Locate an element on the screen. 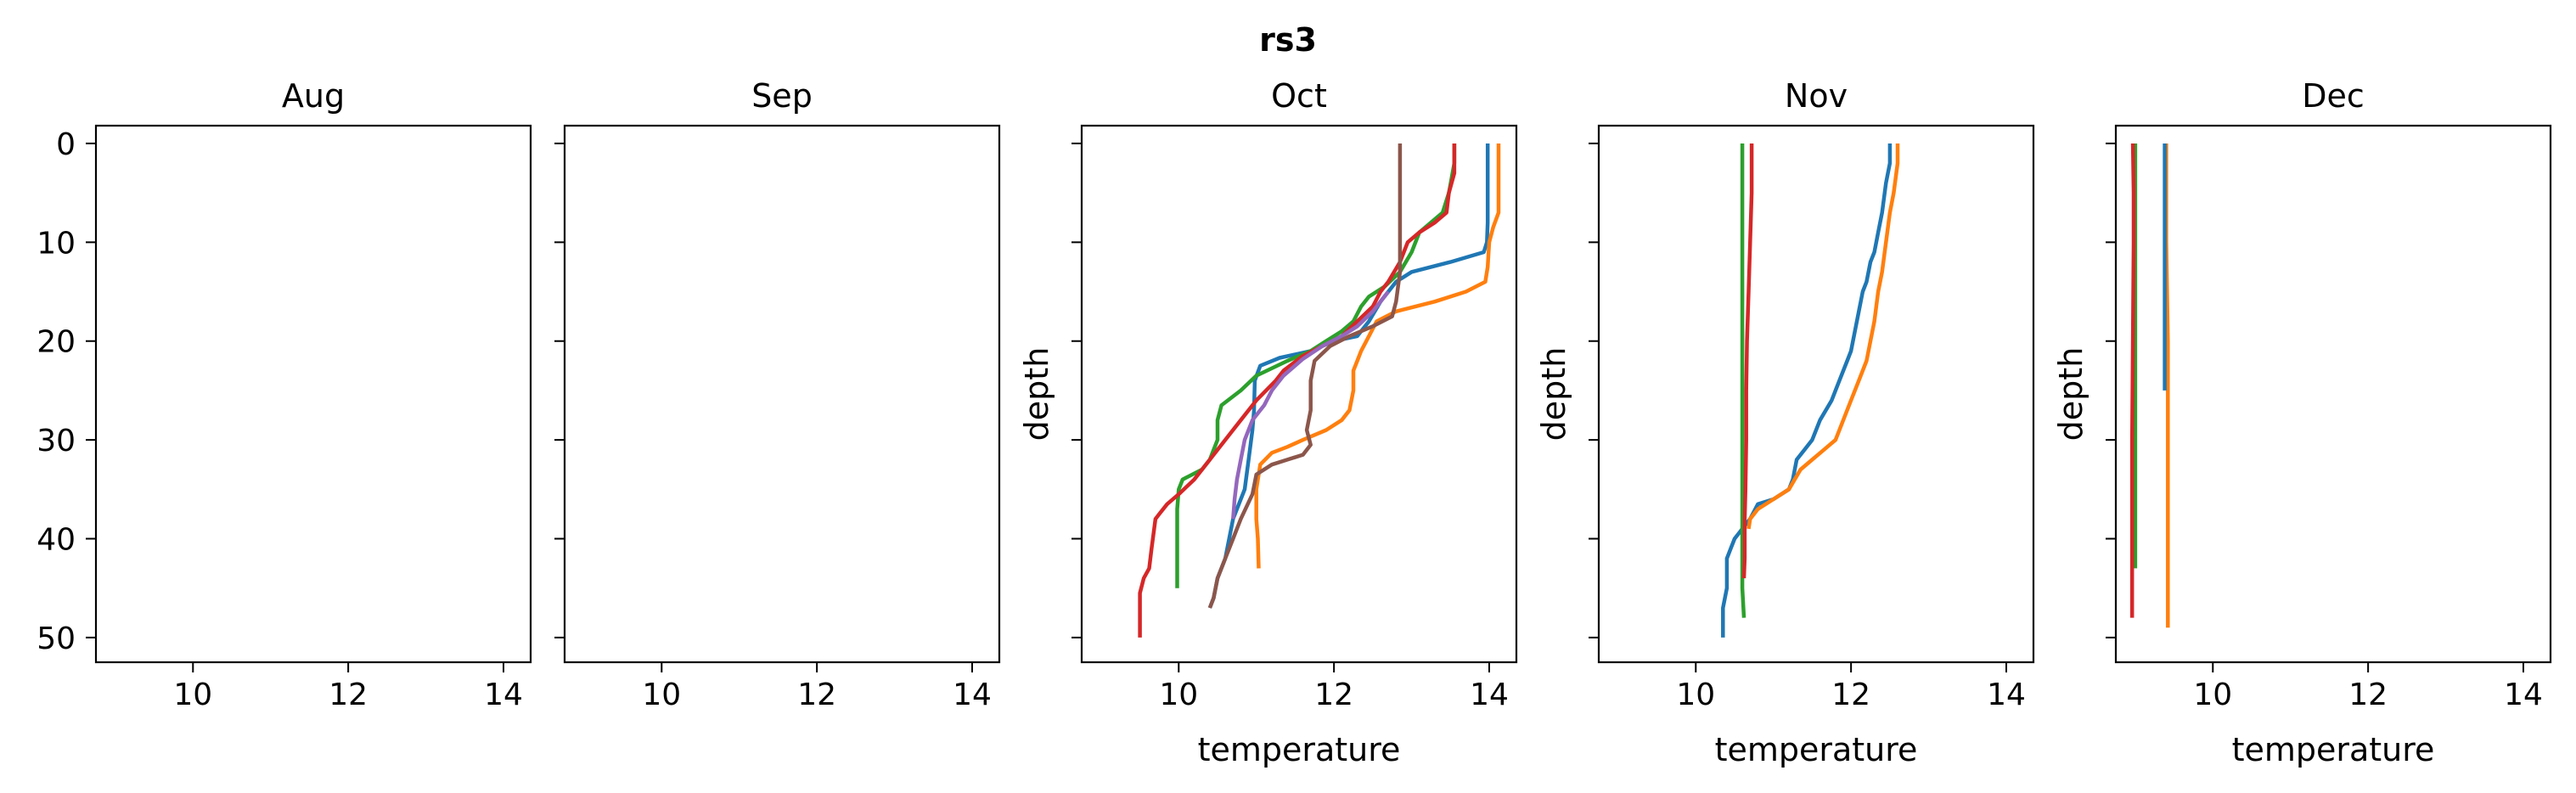 The image size is (2576, 793). panel-title: Aug is located at coordinates (313, 96).